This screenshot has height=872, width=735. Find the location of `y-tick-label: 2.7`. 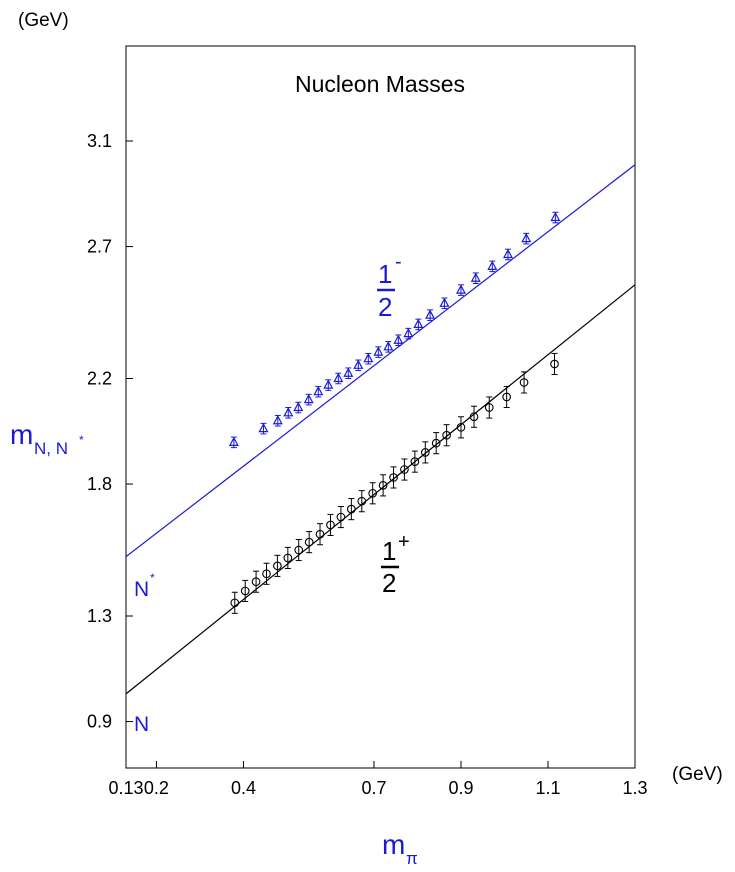

y-tick-label: 2.7 is located at coordinates (99, 247).